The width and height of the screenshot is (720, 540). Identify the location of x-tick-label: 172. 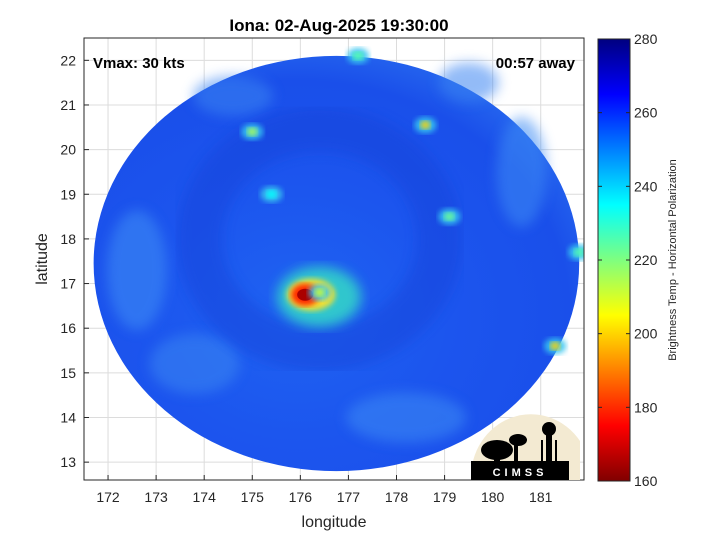
(108, 497).